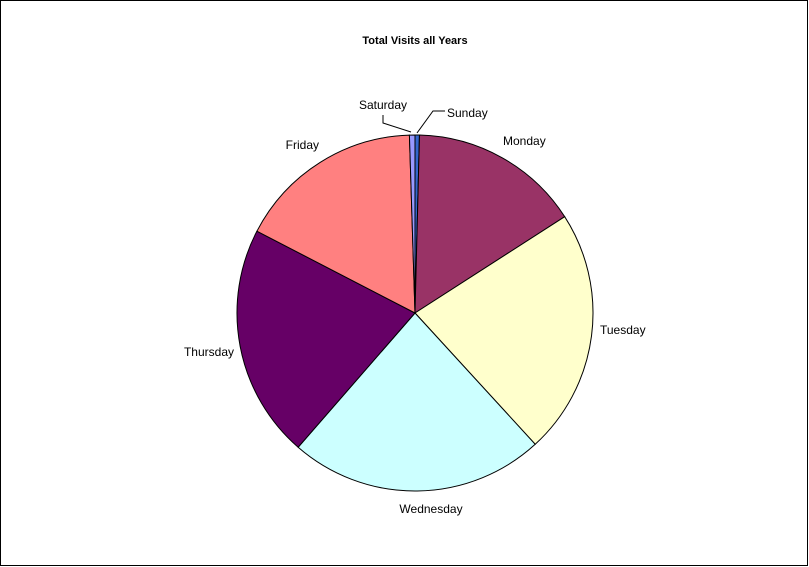 This screenshot has height=567, width=809. I want to click on slice-label-wednesday: Wednesday, so click(430, 509).